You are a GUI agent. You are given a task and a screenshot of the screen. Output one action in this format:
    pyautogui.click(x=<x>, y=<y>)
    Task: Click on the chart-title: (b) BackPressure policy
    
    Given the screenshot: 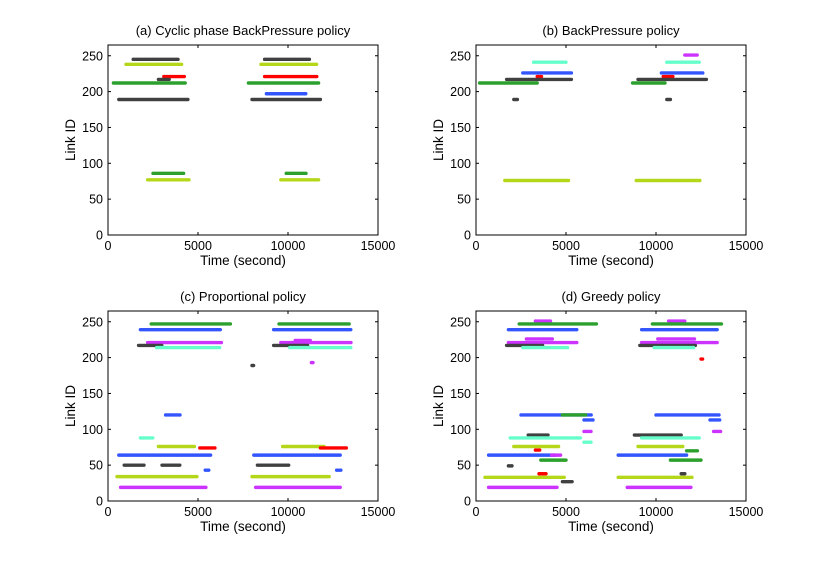 What is the action you would take?
    pyautogui.click(x=611, y=30)
    